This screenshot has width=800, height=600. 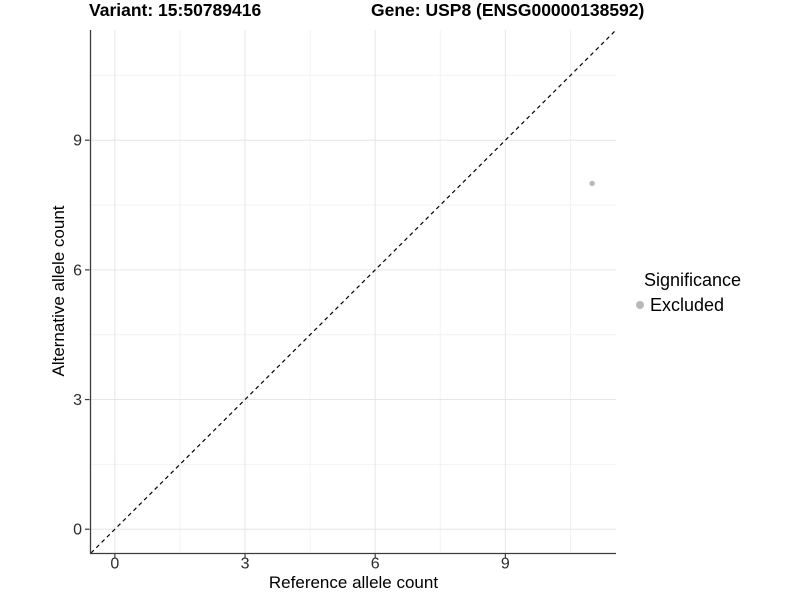 What do you see at coordinates (77, 400) in the screenshot?
I see `y-tick-label: 3` at bounding box center [77, 400].